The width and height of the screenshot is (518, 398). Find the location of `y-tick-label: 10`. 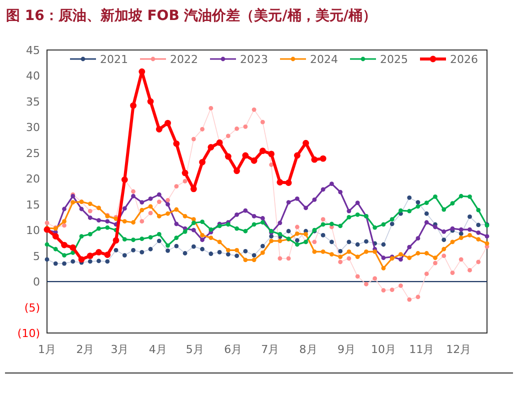

y-tick-label: 10 is located at coordinates (33, 231).